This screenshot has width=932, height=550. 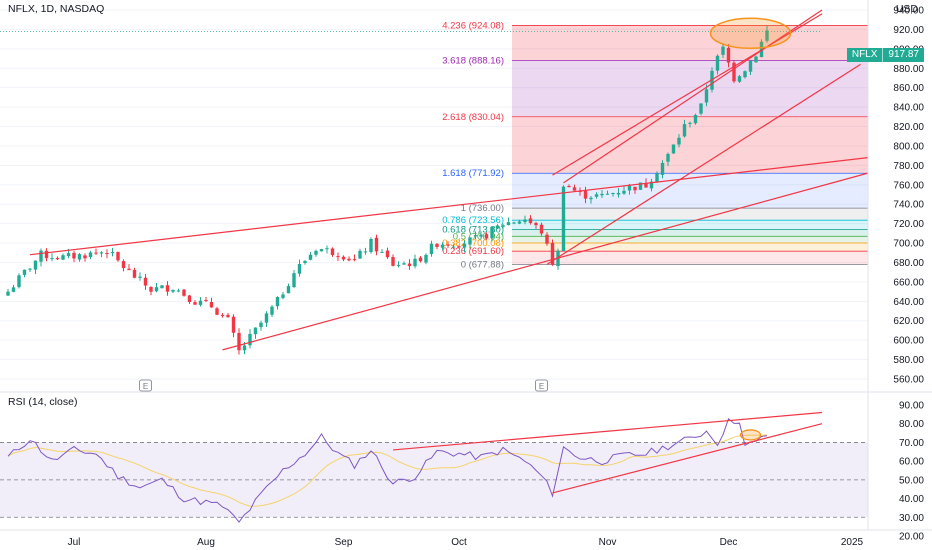 What do you see at coordinates (908, 244) in the screenshot?
I see `y-tick-label: 700.00` at bounding box center [908, 244].